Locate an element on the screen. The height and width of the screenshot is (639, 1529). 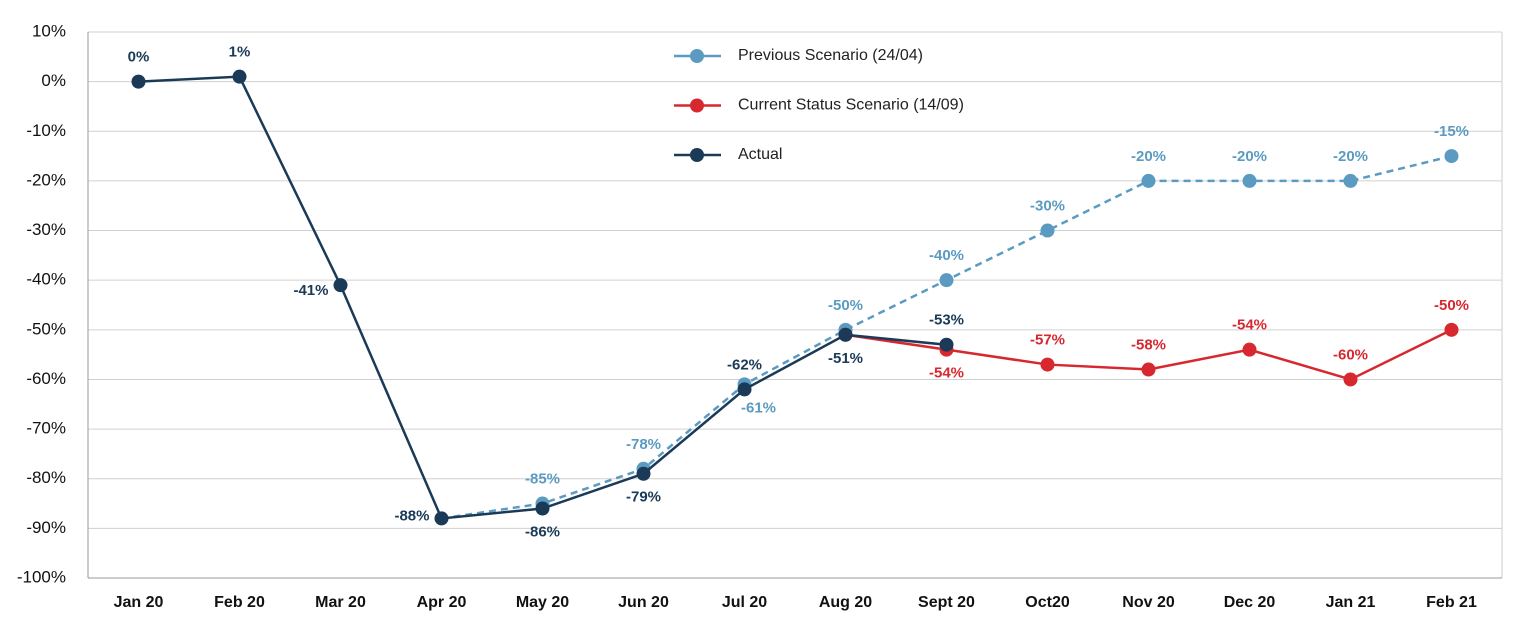
x-tick-label: Aug 20 is located at coordinates (845, 602).